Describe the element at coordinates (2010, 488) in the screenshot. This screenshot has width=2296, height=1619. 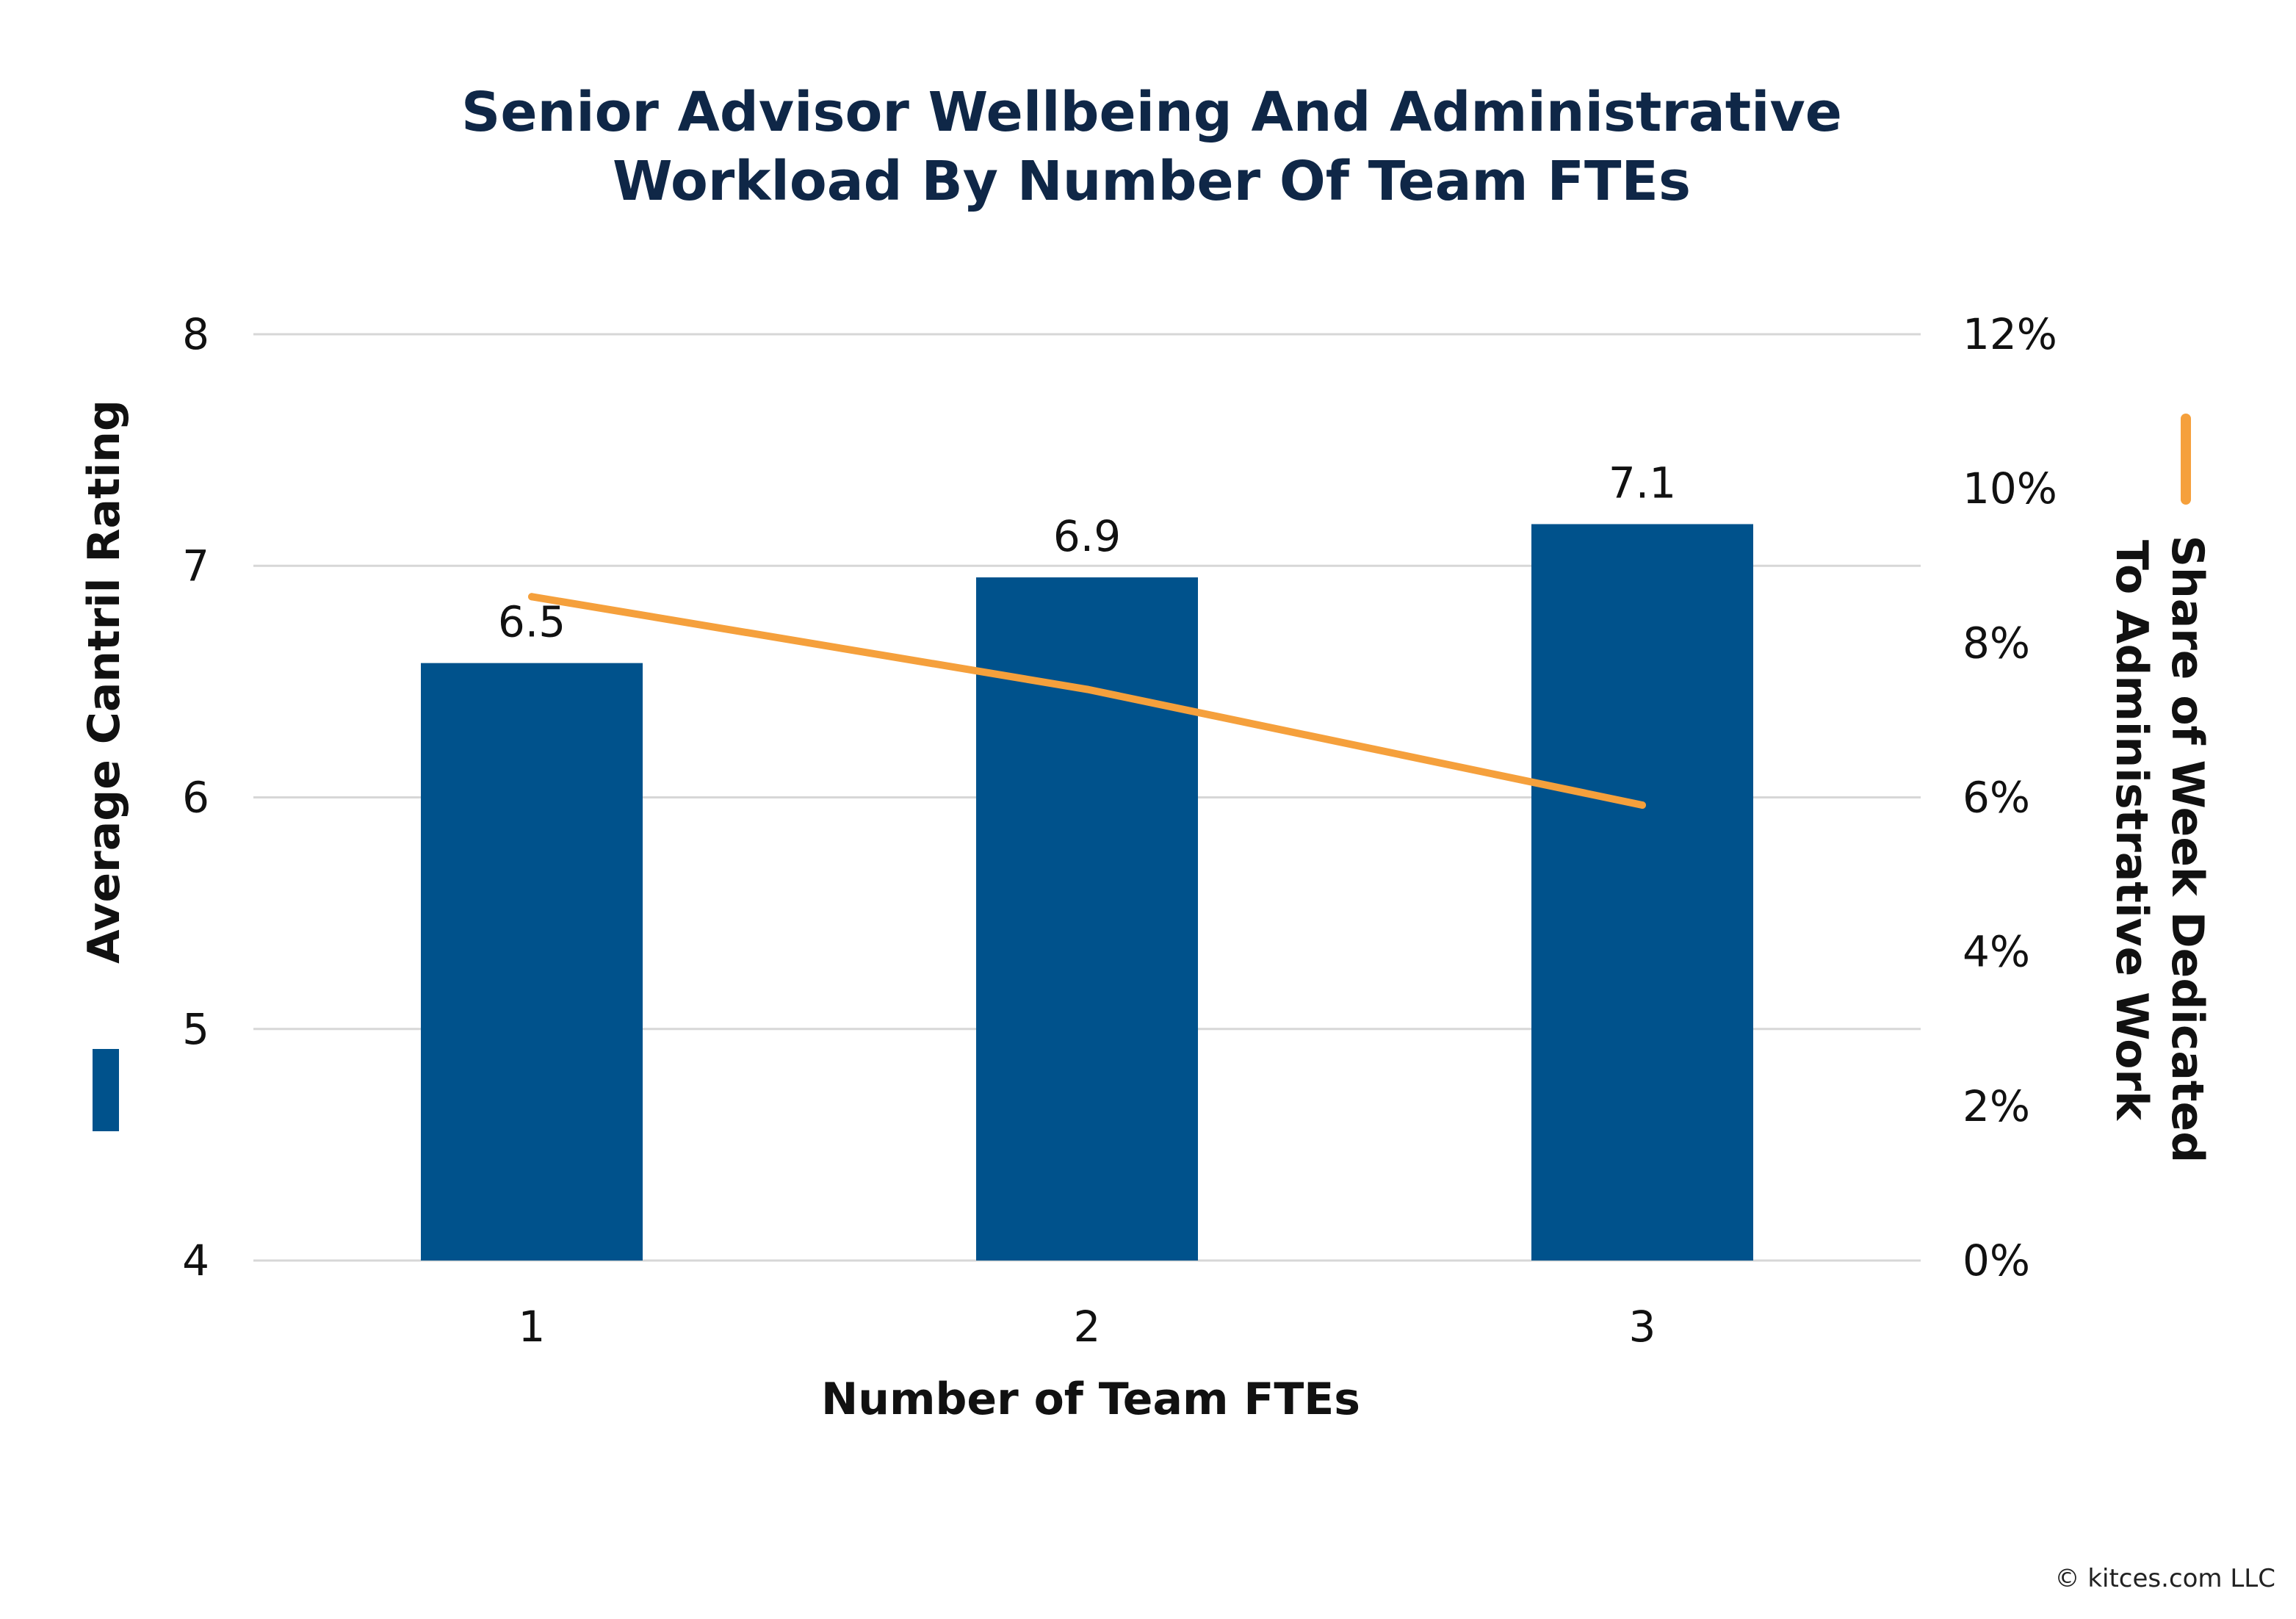
I see `right-axis-tick-label: 10%` at that location.